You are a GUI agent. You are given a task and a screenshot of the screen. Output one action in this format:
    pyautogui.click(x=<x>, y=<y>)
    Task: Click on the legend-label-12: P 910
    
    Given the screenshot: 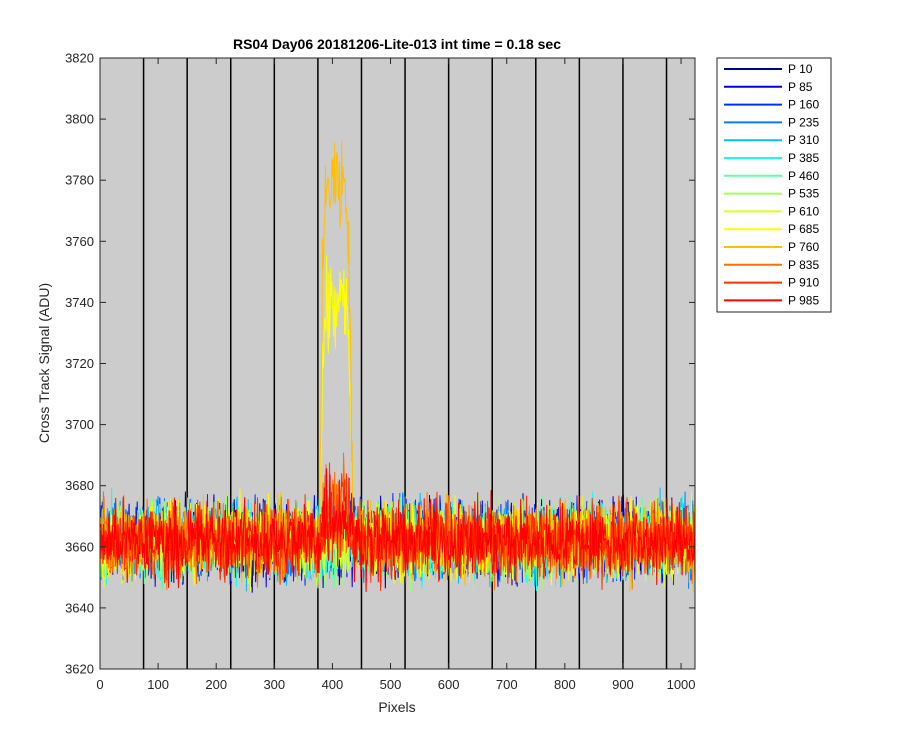 What is the action you would take?
    pyautogui.click(x=803, y=283)
    